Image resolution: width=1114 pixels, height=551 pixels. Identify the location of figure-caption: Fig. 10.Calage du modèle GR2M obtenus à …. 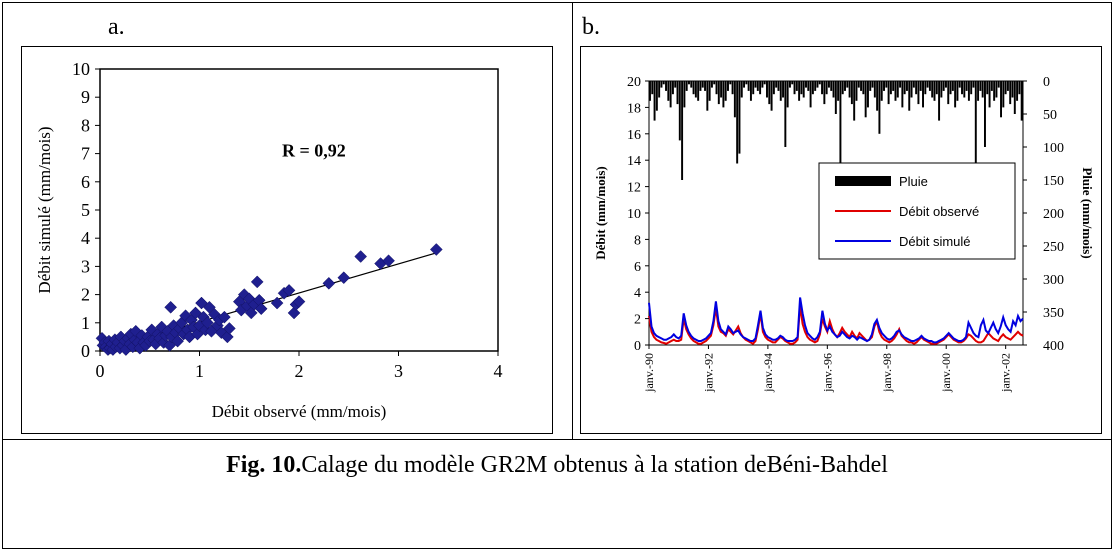
(557, 465).